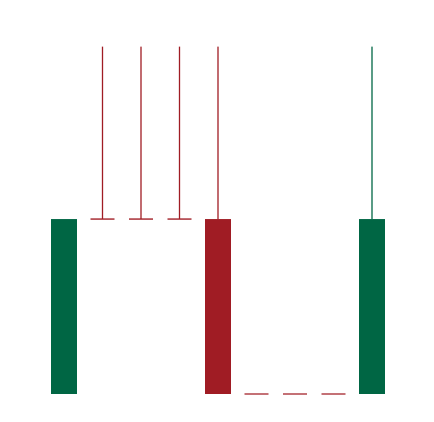  Describe the element at coordinates (218, 306) in the screenshot. I see `candle-5-body` at that location.